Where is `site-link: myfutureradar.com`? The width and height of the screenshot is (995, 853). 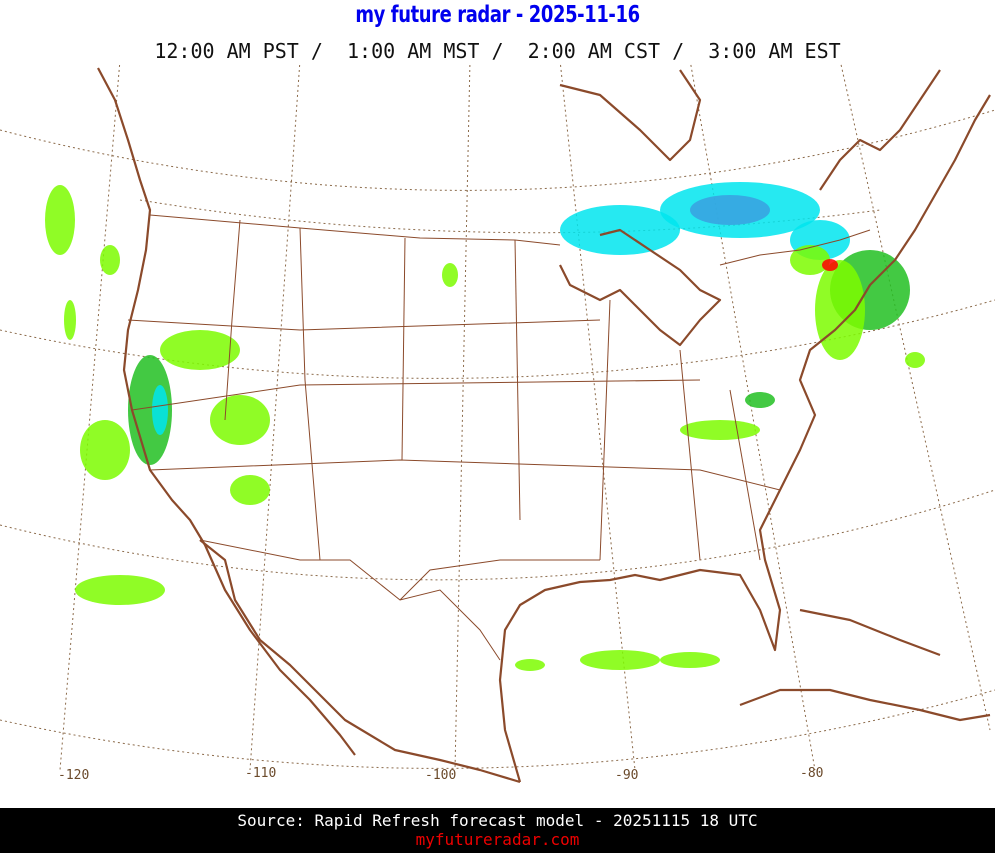 site-link: myfutureradar.com is located at coordinates (497, 839).